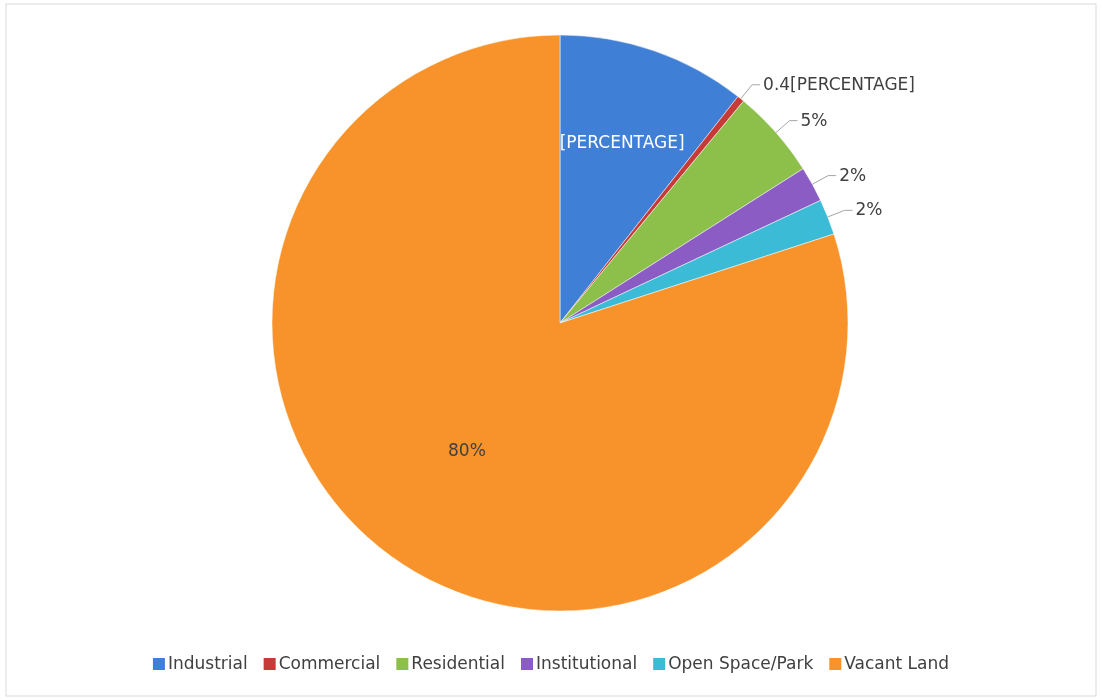 The image size is (1102, 700). Describe the element at coordinates (622, 142) in the screenshot. I see `data-label: [PERCENTAGE]` at that location.